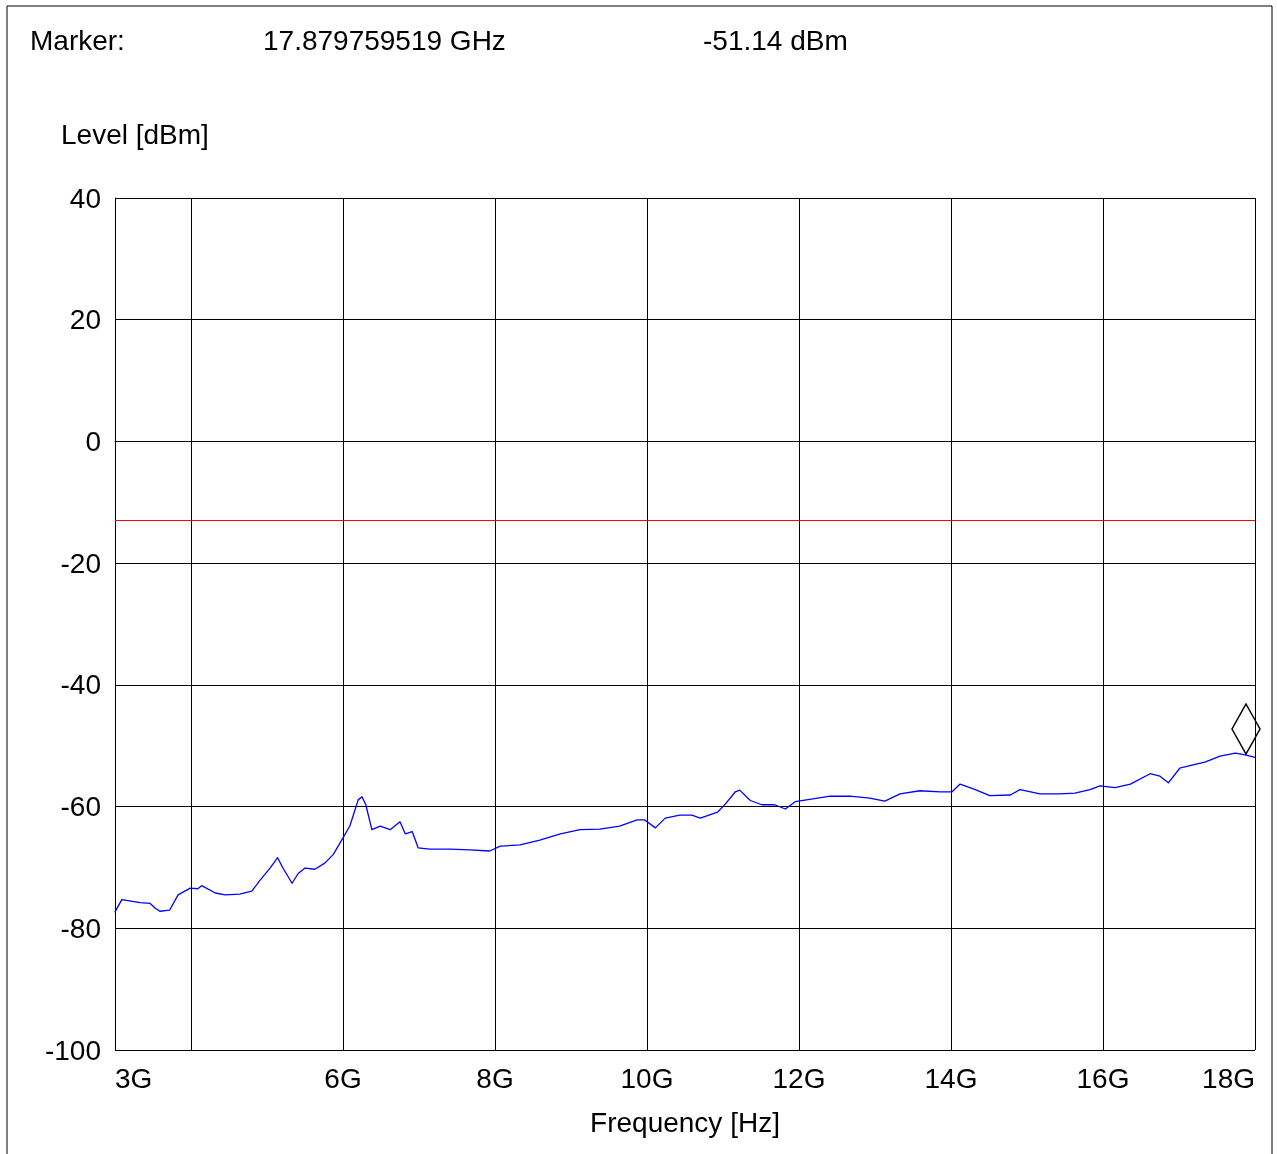  I want to click on x-tick-label: 10G, so click(647, 1078).